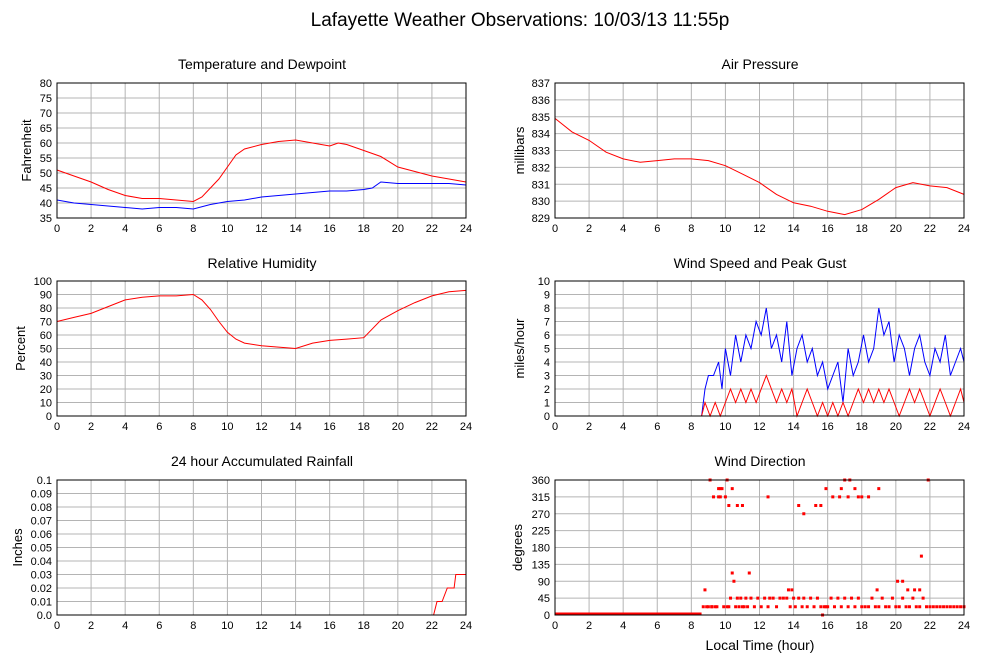 This screenshot has width=999, height=664. I want to click on y-tick-label: 315, so click(541, 498).